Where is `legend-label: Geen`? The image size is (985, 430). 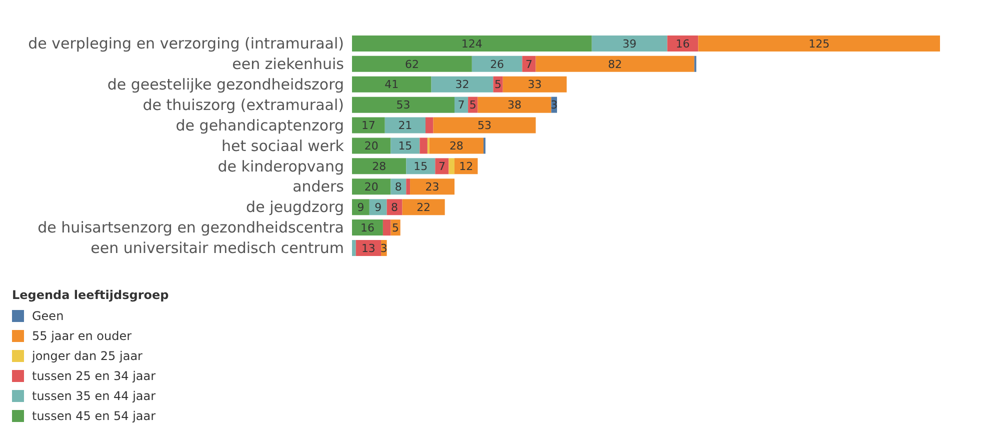
legend-label: Geen is located at coordinates (48, 316).